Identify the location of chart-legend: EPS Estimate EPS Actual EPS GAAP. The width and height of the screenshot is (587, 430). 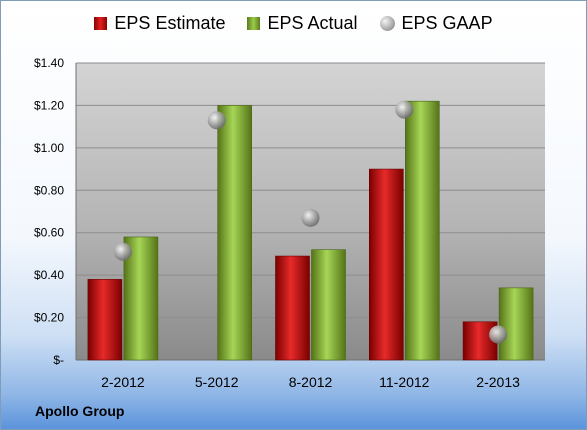
(293, 23).